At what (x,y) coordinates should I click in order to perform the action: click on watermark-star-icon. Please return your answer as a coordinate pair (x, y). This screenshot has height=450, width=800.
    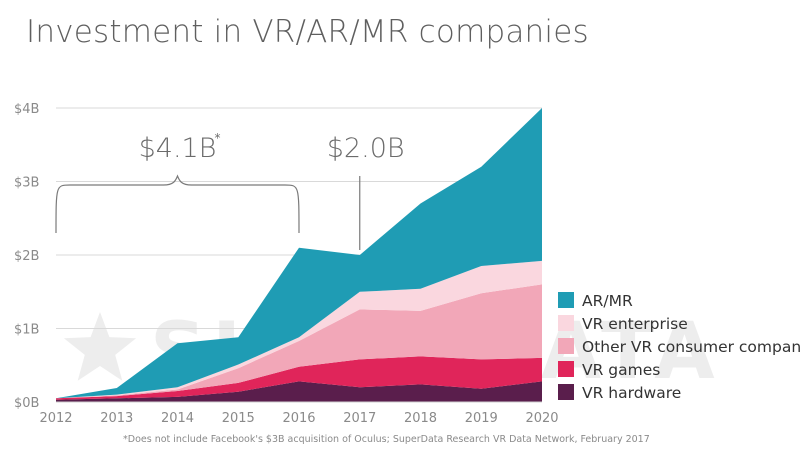
    Looking at the image, I should click on (100, 346).